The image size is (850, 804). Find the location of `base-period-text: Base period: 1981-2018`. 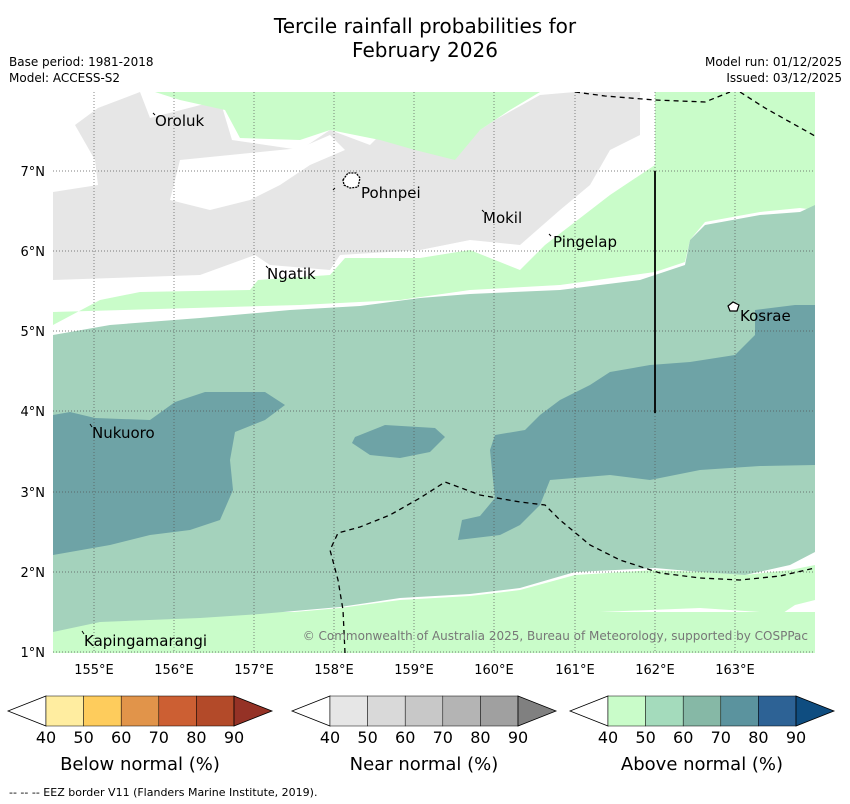

base-period-text: Base period: 1981-2018 is located at coordinates (81, 62).